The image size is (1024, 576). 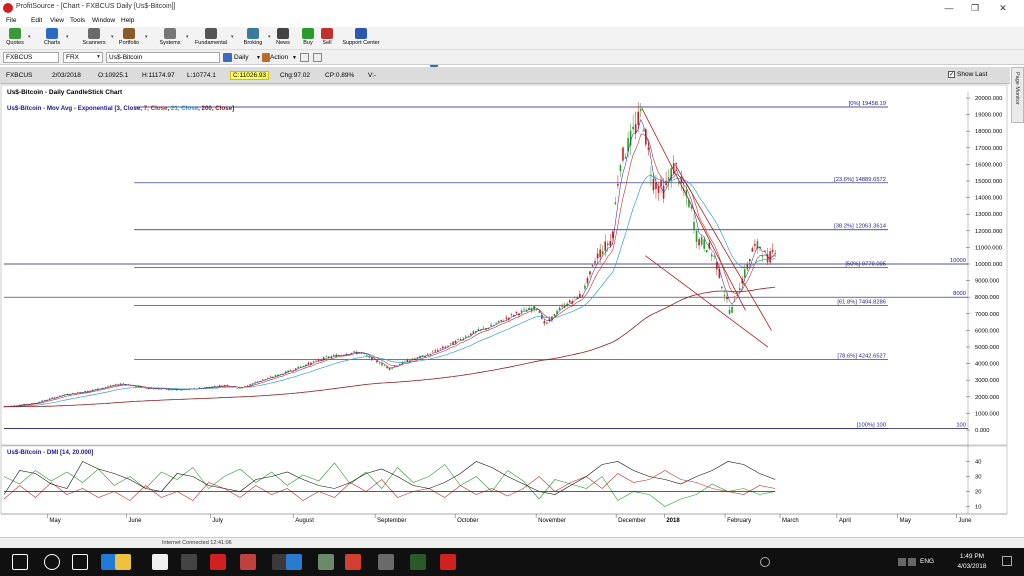 I want to click on support-center-button: Support Center, so click(x=361, y=38).